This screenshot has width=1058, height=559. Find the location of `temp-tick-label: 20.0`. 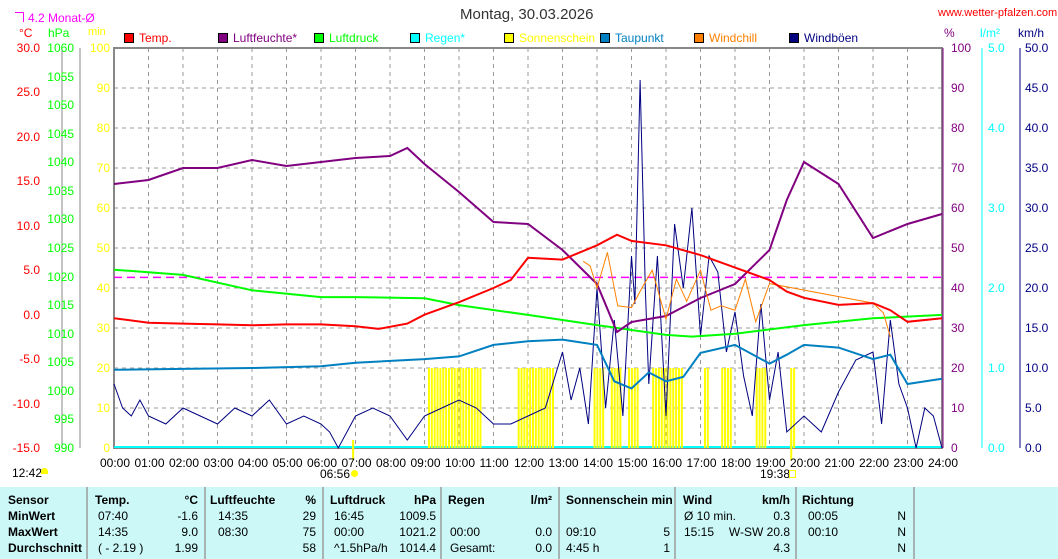

temp-tick-label: 20.0 is located at coordinates (28, 136).